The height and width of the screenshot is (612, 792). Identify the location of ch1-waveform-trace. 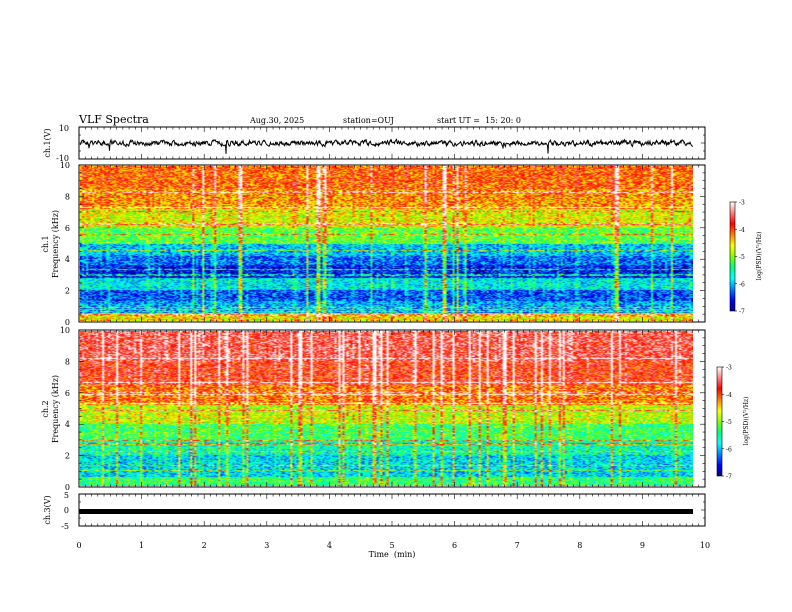
(386, 146).